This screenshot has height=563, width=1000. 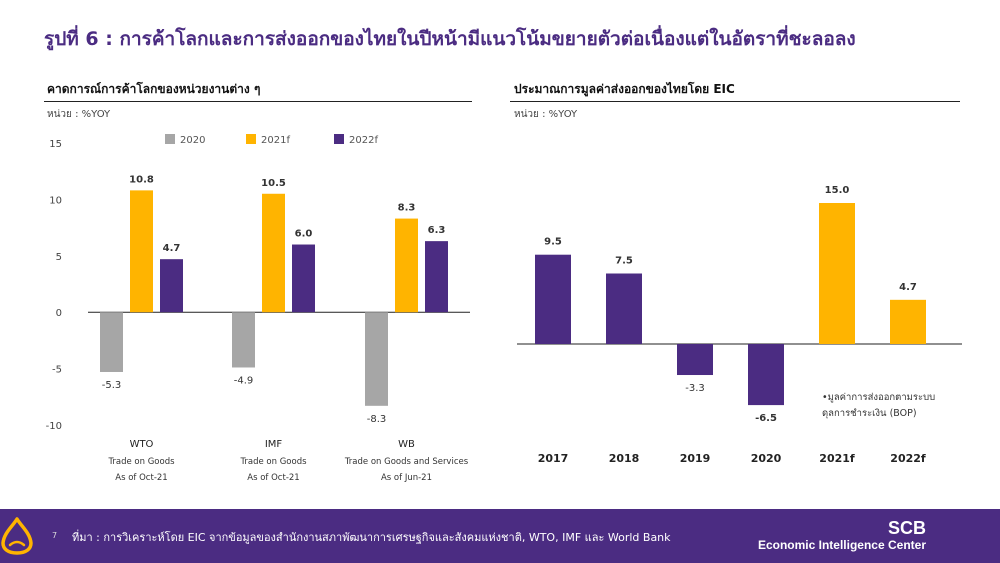 I want to click on y-tick-label: 15, so click(x=55, y=144).